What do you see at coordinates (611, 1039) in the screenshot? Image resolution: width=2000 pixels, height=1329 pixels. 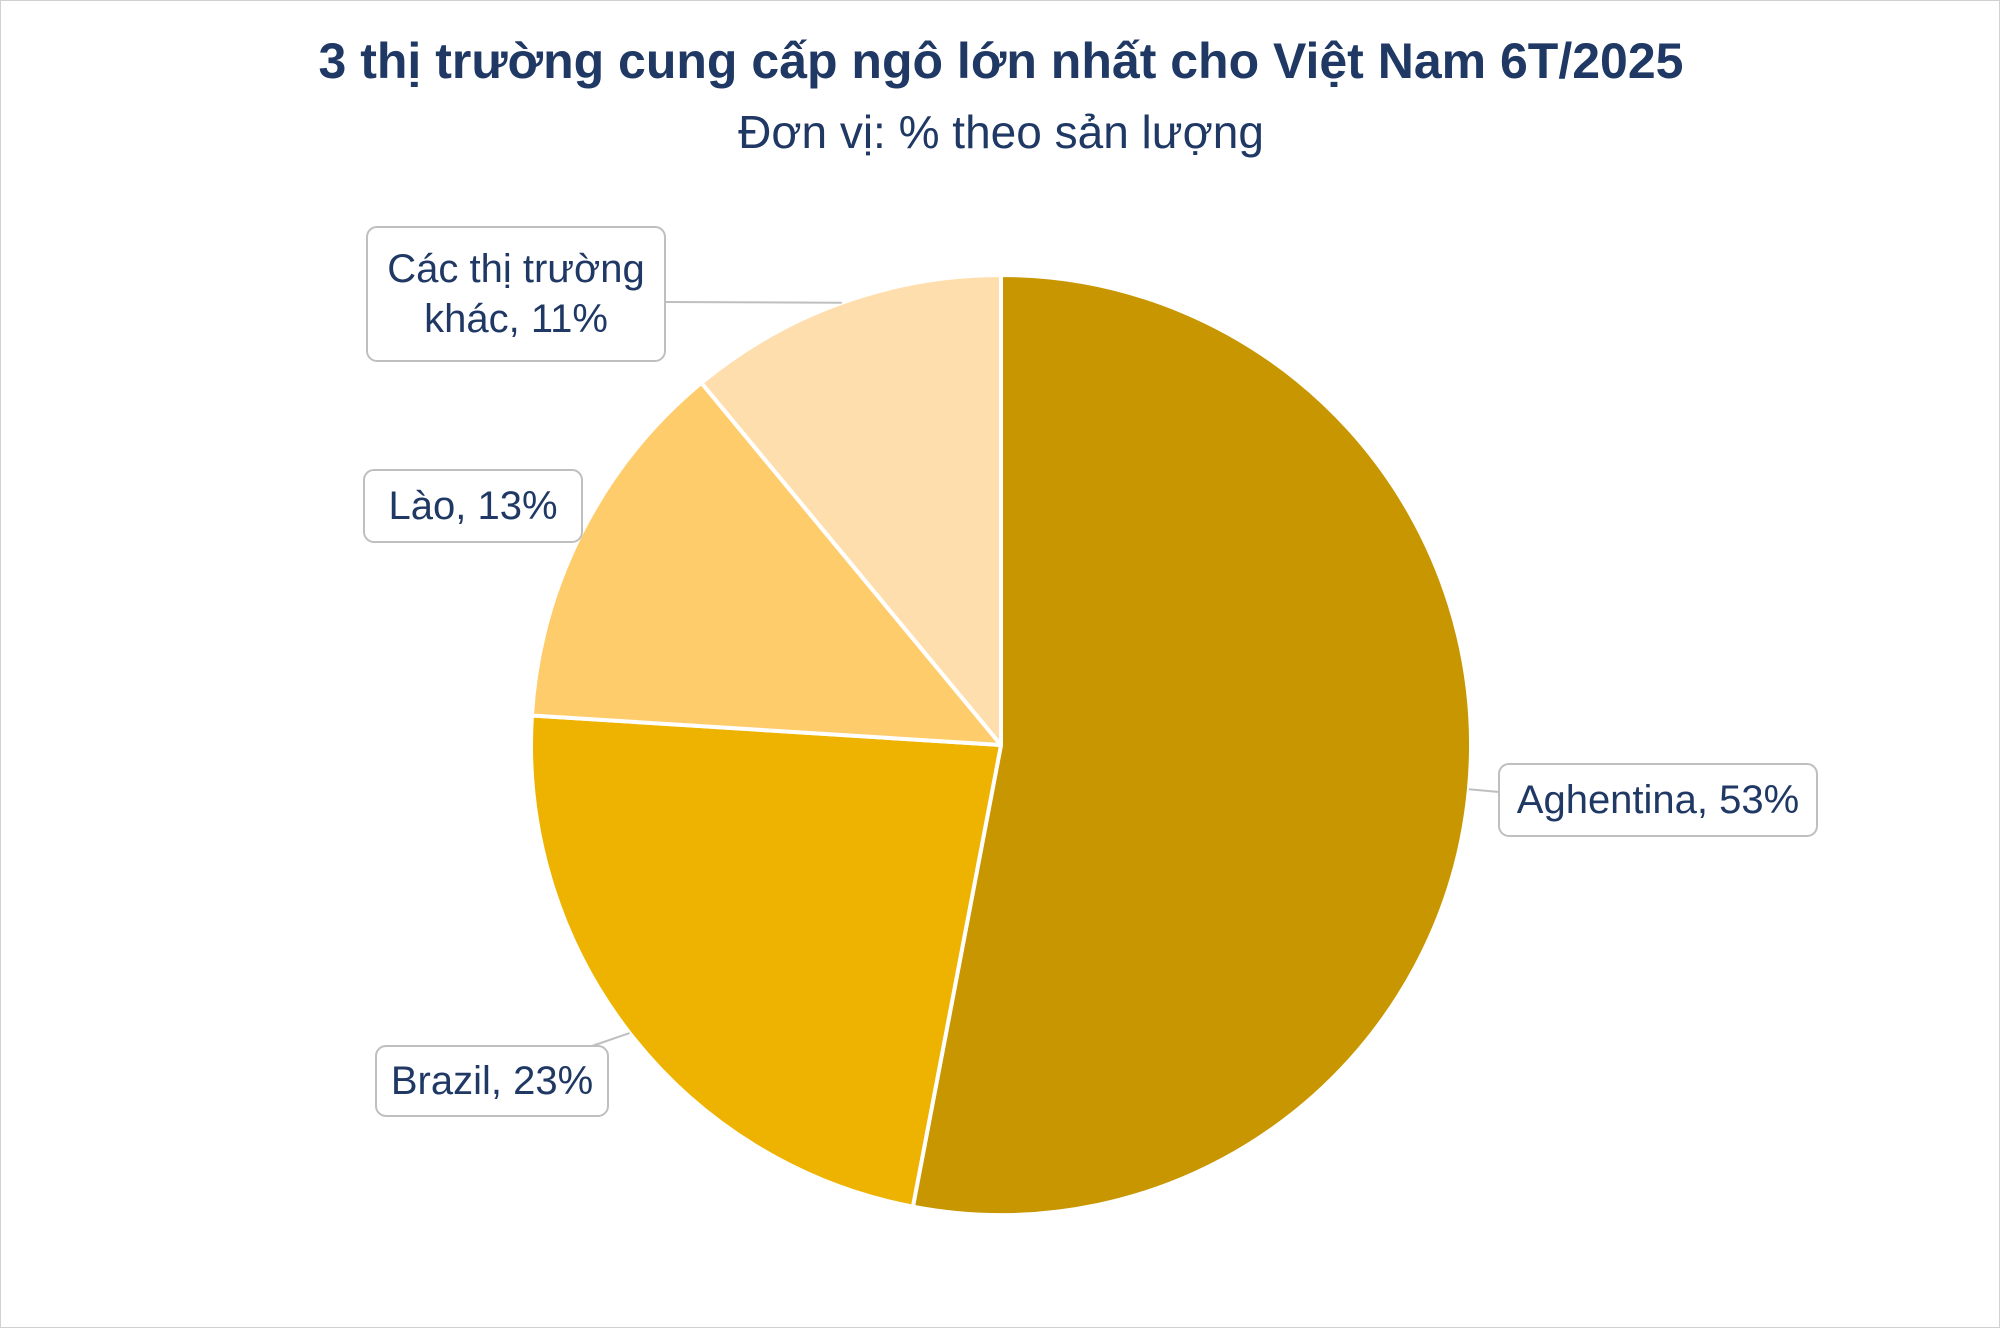 I see `leader-line-brazil` at bounding box center [611, 1039].